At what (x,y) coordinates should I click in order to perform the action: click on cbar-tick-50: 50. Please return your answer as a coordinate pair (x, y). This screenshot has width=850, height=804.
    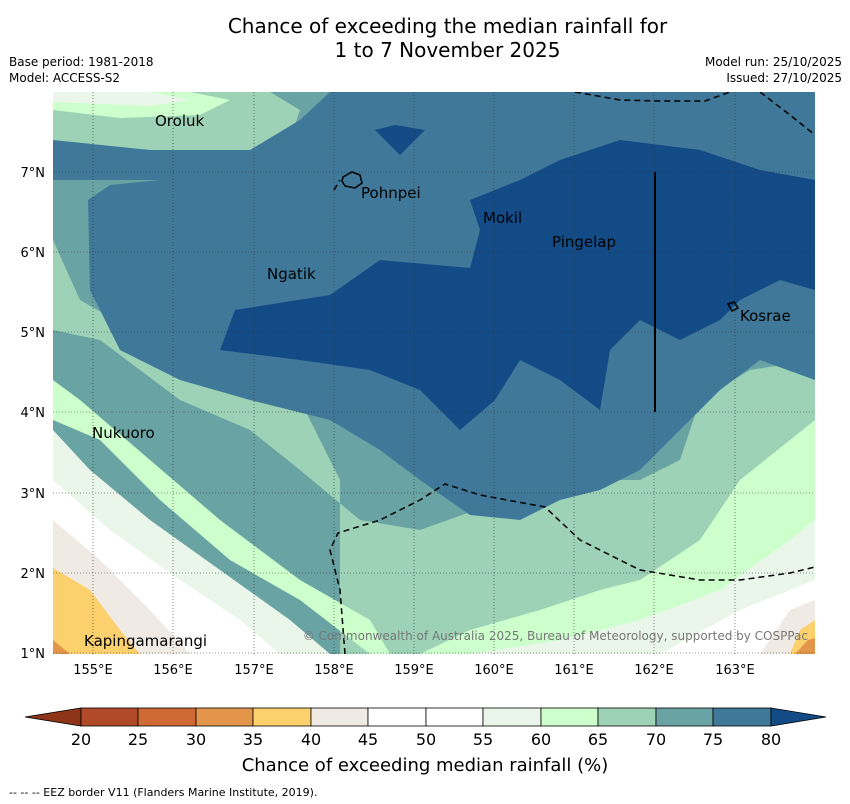
    Looking at the image, I should click on (426, 739).